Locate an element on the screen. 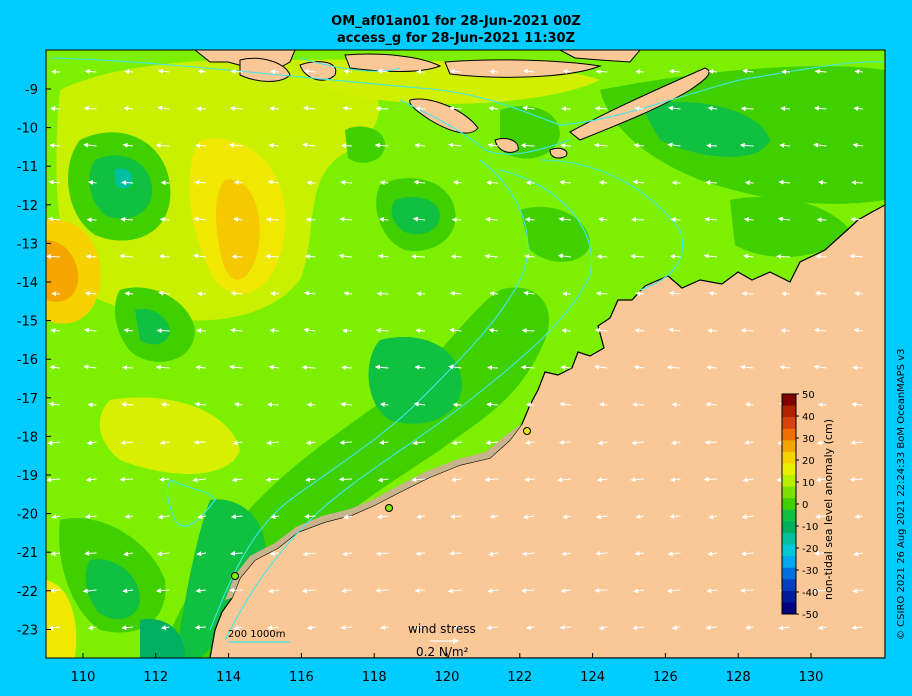 This screenshot has height=696, width=912. x-tick-label: 116 is located at coordinates (301, 677).